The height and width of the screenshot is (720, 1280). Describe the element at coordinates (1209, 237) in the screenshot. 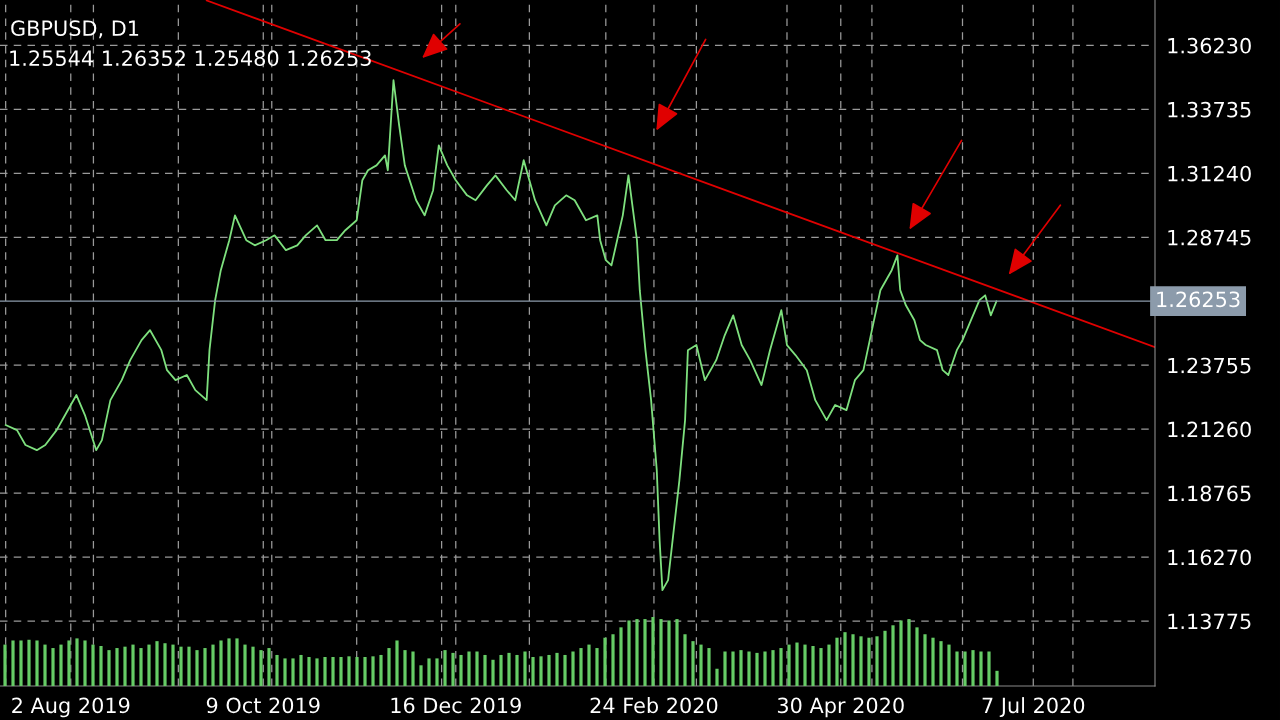

I see `y-tick-label: 1.28745` at that location.